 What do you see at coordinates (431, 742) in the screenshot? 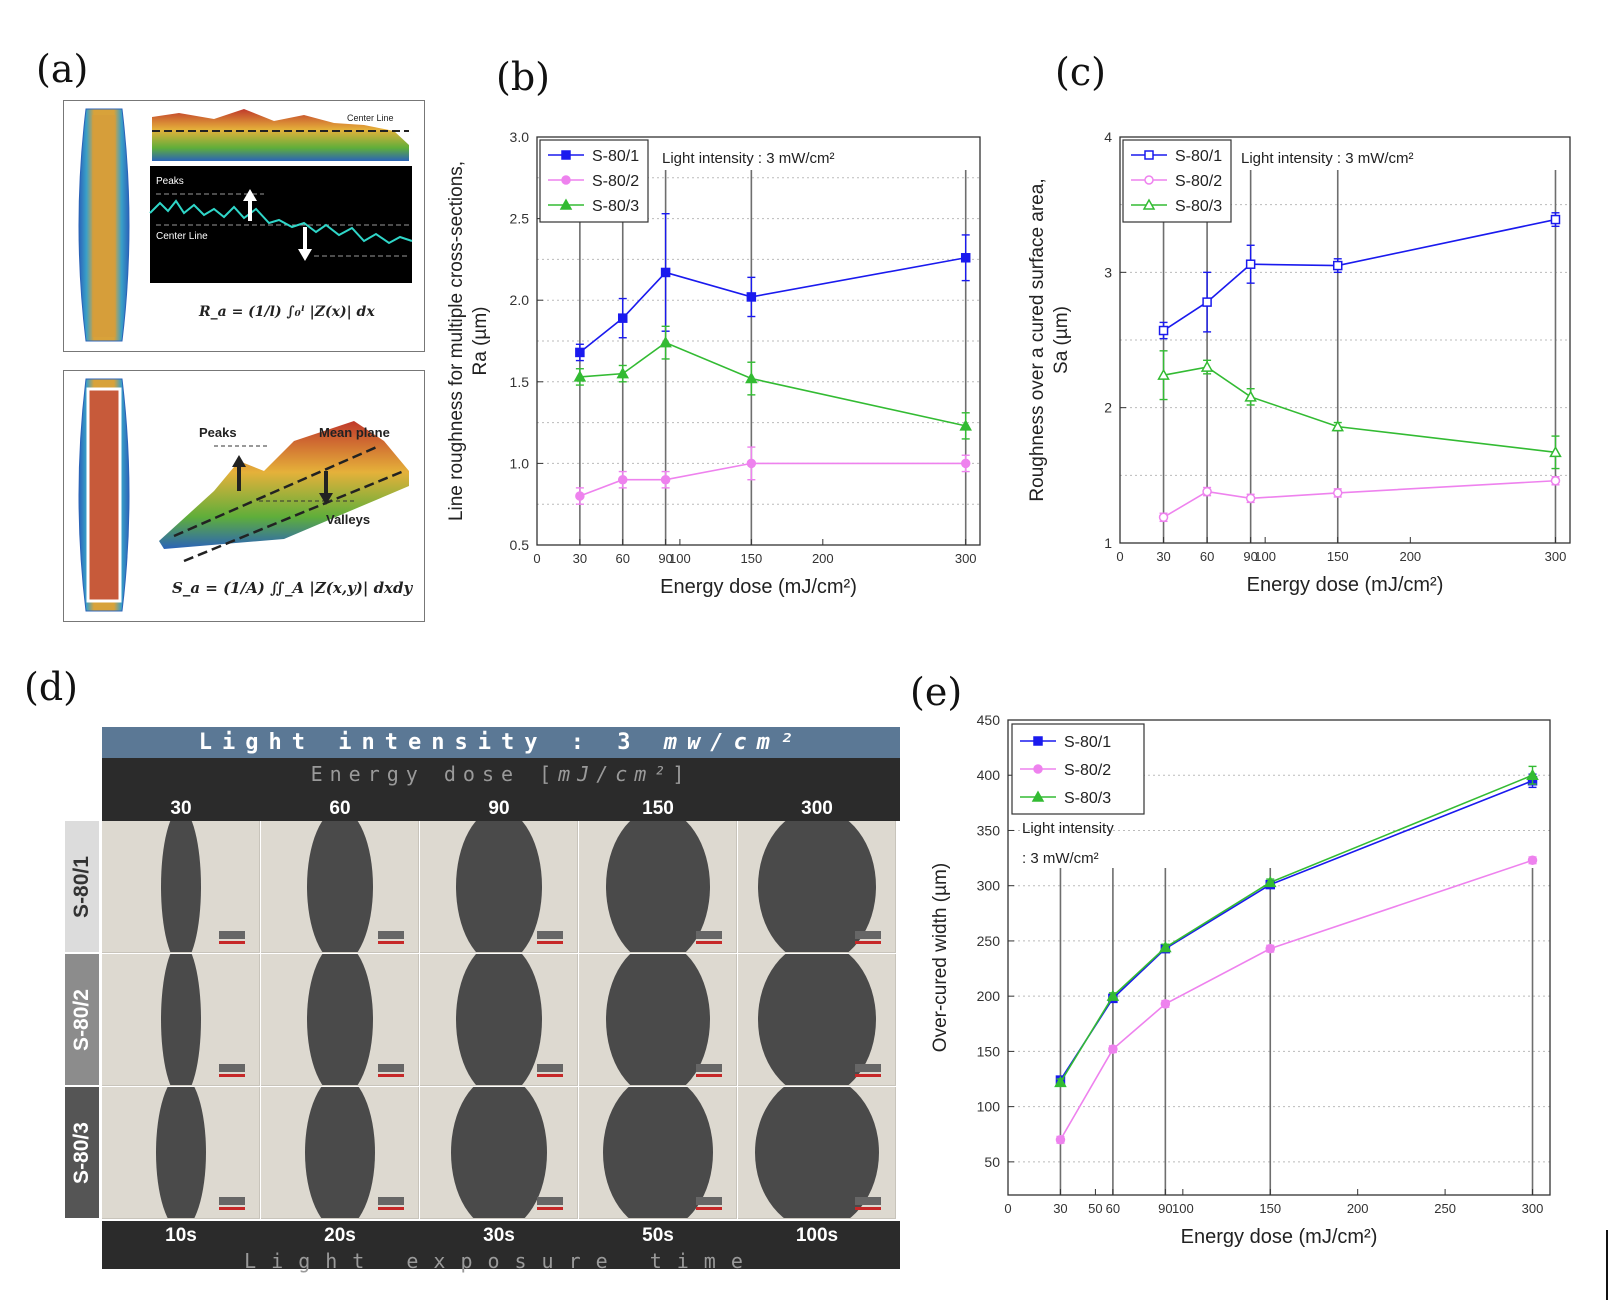
I see `banner-title-text: Light intensity : 3` at bounding box center [431, 742].